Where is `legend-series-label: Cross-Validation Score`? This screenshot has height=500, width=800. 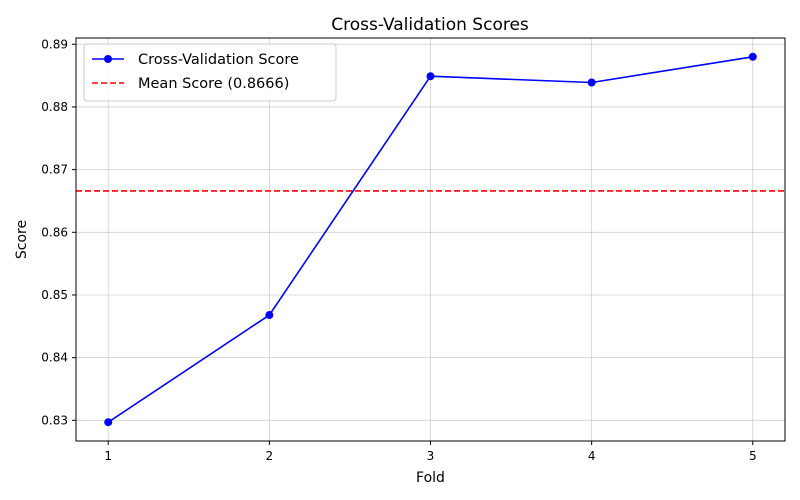
legend-series-label: Cross-Validation Score is located at coordinates (218, 60).